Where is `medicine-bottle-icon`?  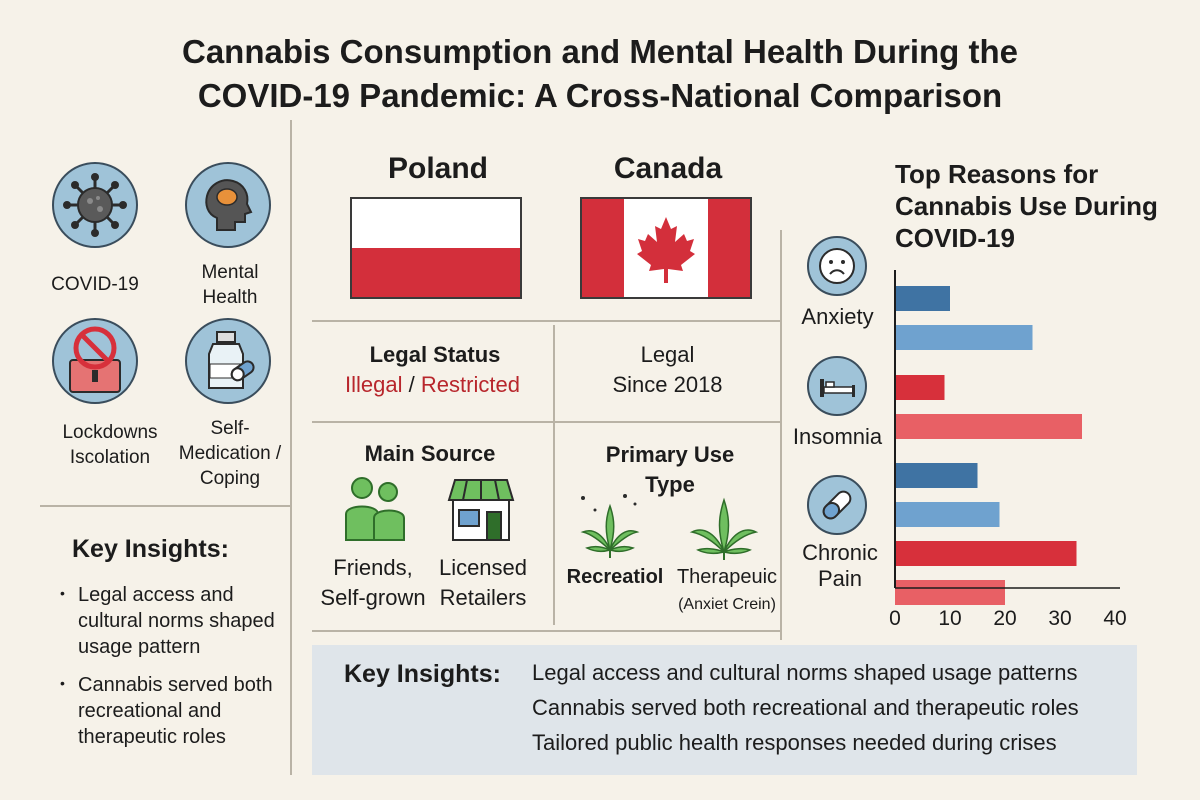 medicine-bottle-icon is located at coordinates (228, 361).